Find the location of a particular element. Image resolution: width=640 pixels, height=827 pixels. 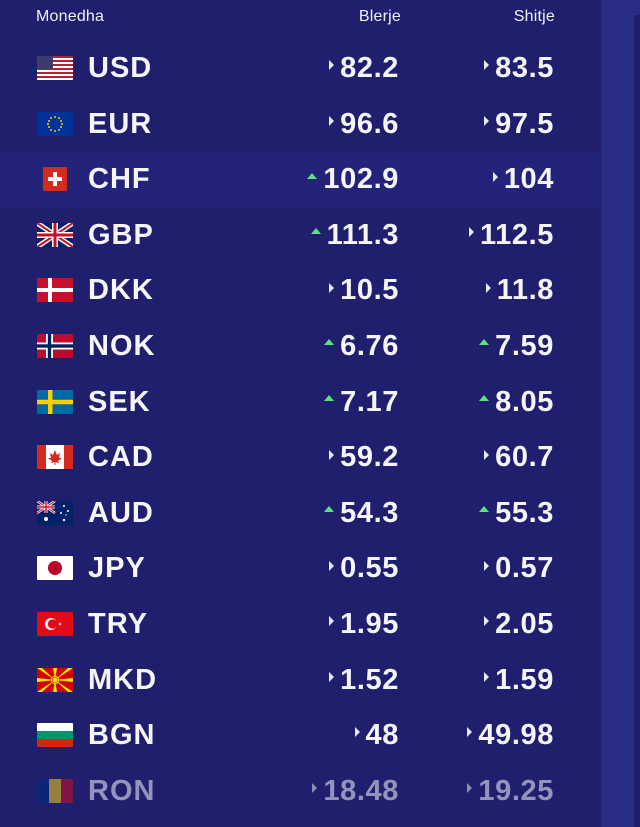

romania-flag-icon is located at coordinates (55, 790).